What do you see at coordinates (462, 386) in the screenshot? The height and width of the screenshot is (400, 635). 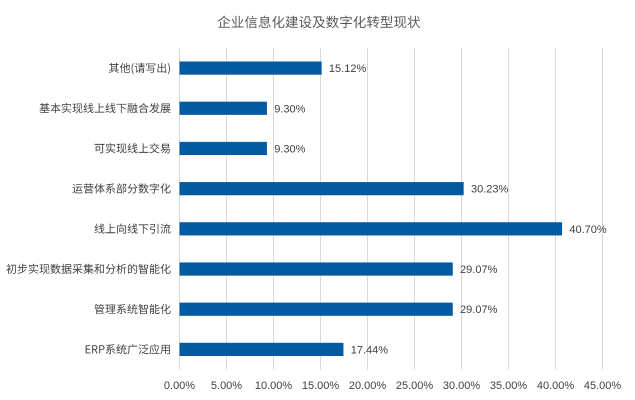 I see `svg-text: 30.00%` at bounding box center [462, 386].